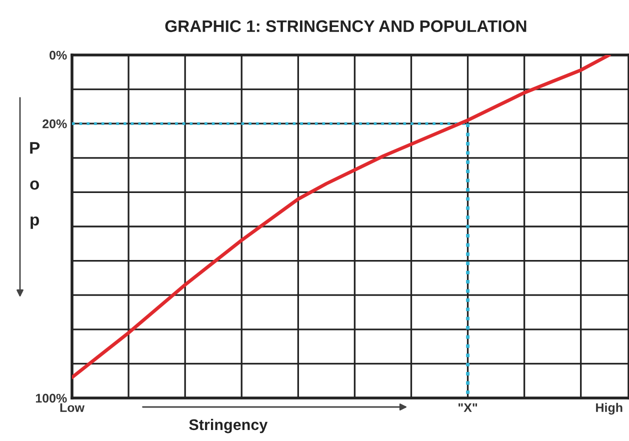 This screenshot has width=629, height=441. I want to click on x-tick-label: High, so click(609, 408).